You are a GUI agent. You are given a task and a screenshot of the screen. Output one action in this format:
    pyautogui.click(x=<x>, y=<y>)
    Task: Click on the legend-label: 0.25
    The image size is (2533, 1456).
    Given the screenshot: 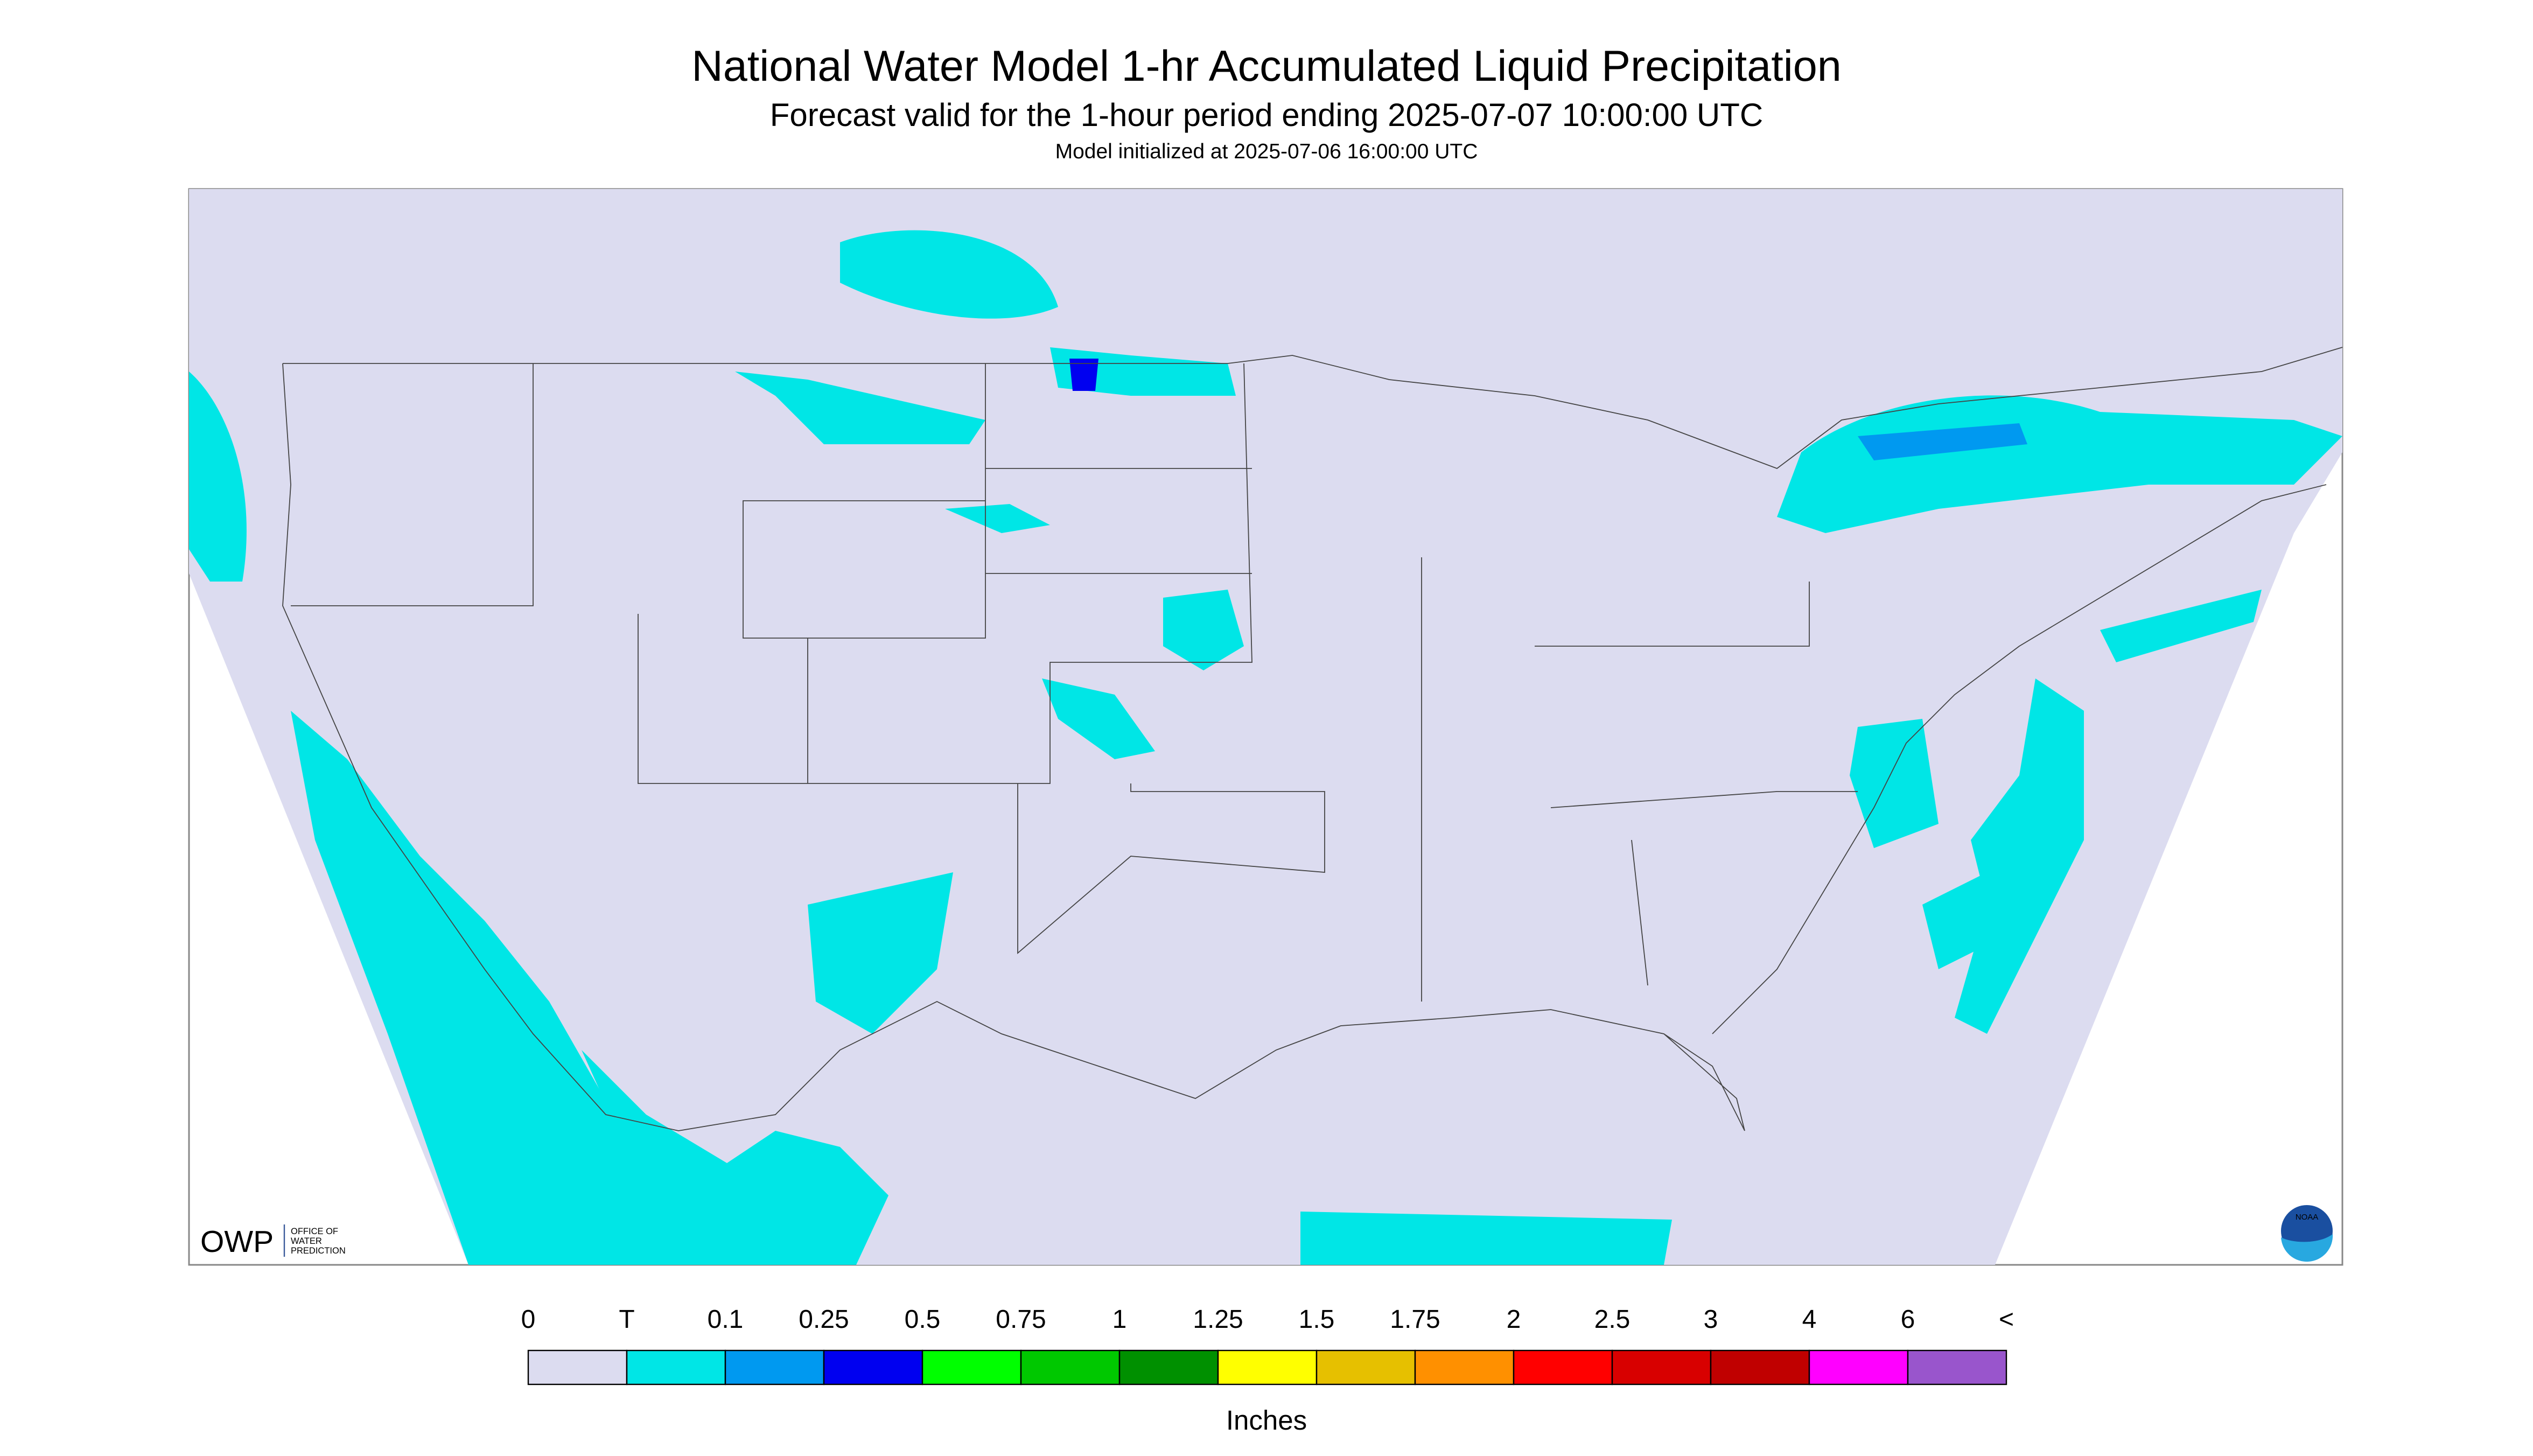 What is the action you would take?
    pyautogui.click(x=824, y=1319)
    